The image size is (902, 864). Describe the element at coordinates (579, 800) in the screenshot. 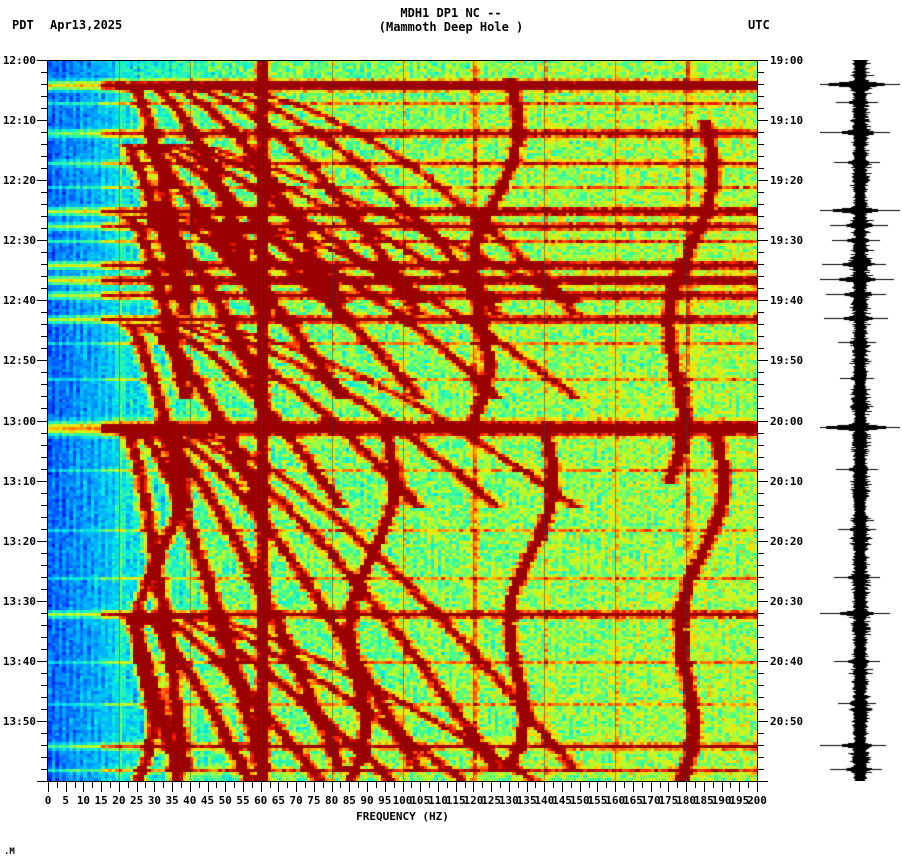

I see `frequency-tick-label: 150` at that location.